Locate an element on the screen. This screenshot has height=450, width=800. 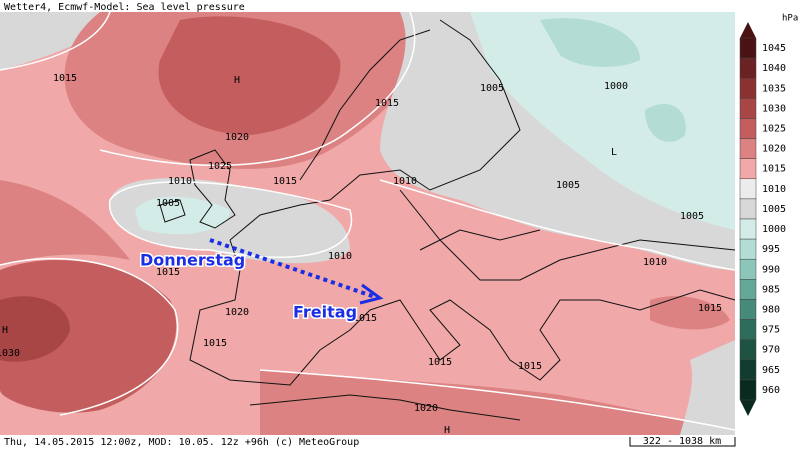
header-title: Wetter4, Ecmwf-Model: Sea level pressure is located at coordinates (124, 7).